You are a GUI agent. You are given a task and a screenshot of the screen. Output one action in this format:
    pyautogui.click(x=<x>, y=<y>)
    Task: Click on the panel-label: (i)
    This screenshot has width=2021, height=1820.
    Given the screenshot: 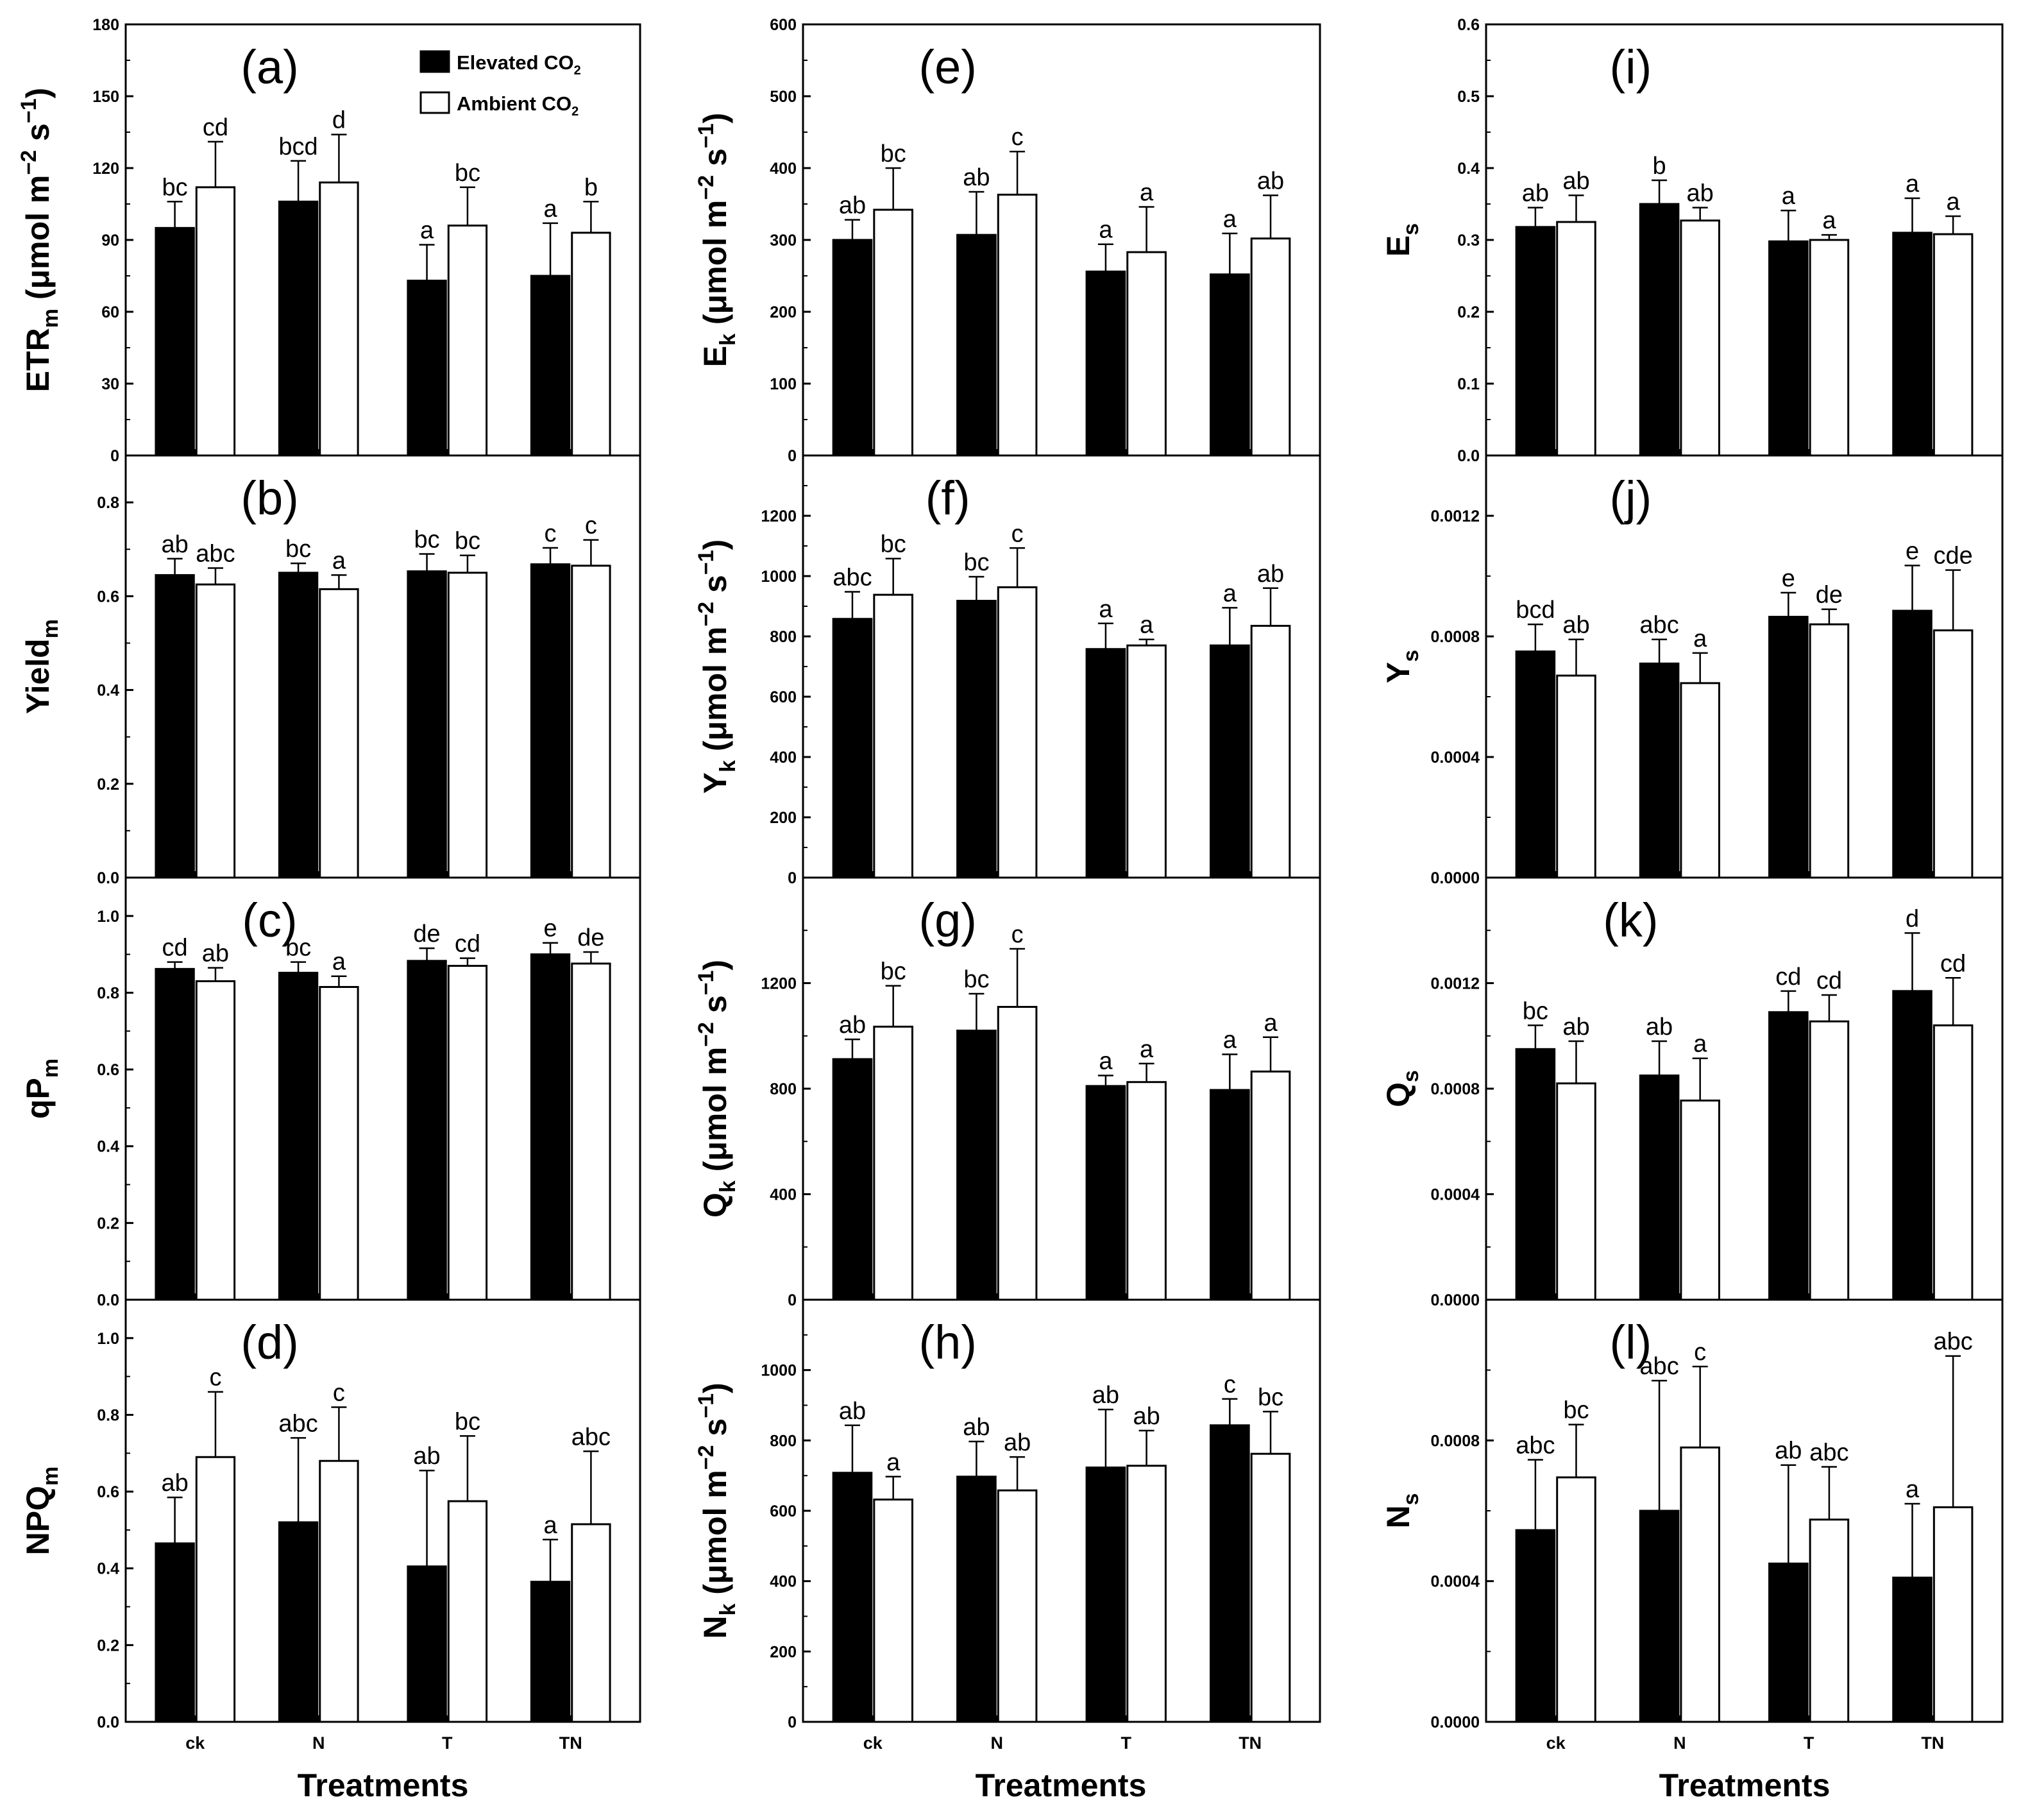 What is the action you would take?
    pyautogui.click(x=1631, y=67)
    